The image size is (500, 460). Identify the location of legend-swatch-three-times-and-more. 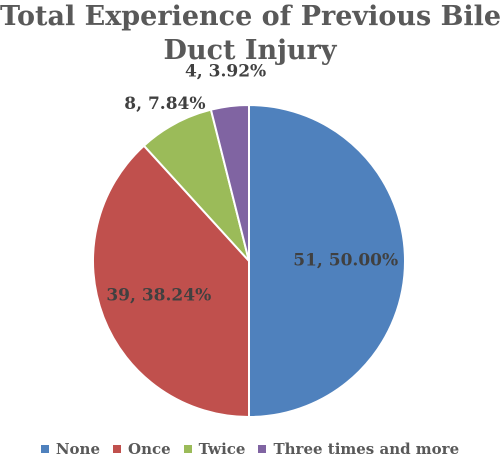
(262, 449).